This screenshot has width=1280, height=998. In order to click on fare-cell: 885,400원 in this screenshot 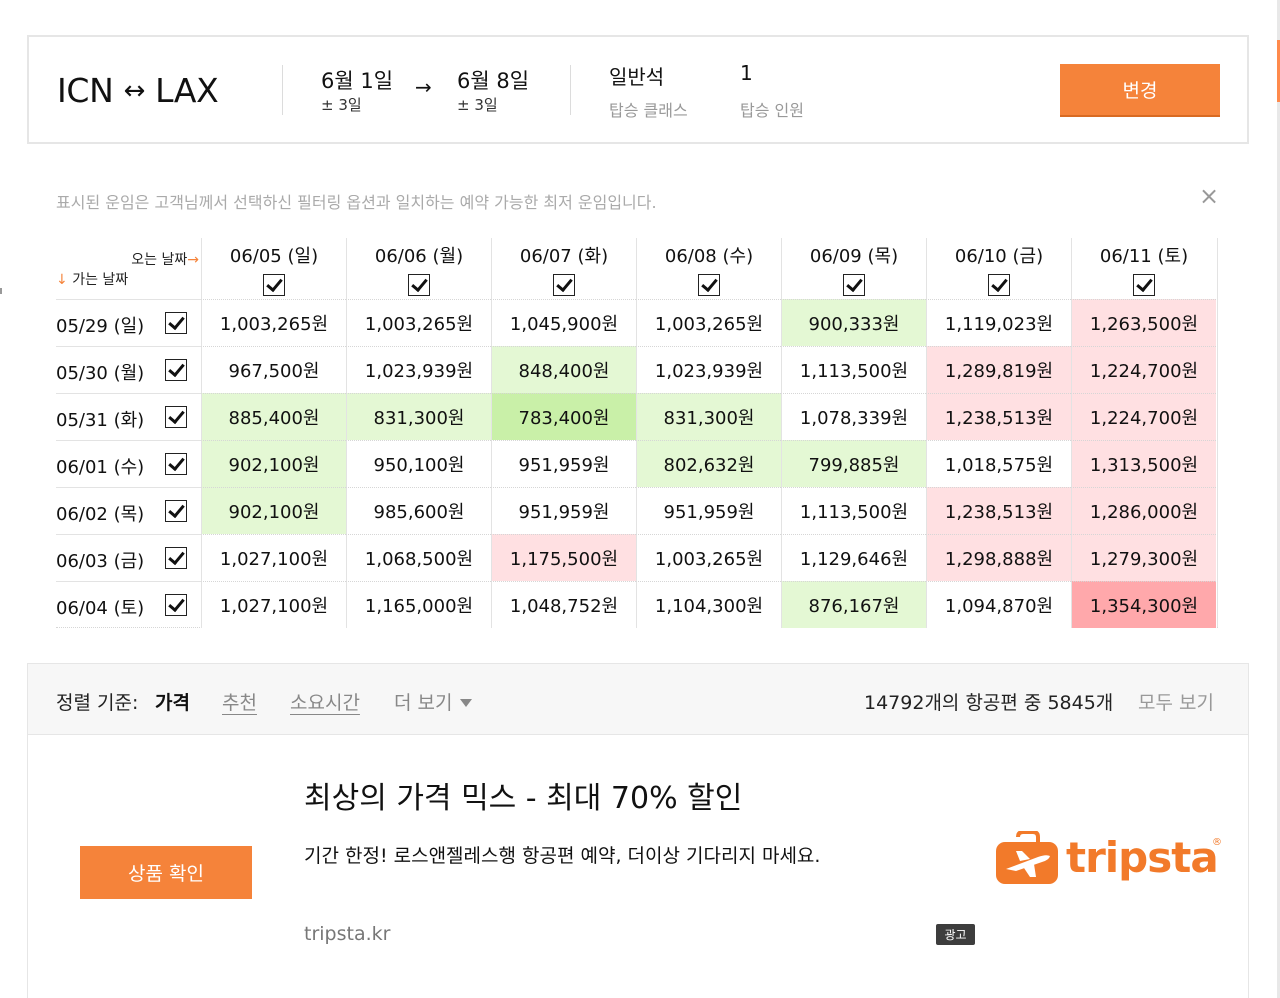, I will do `click(273, 416)`.